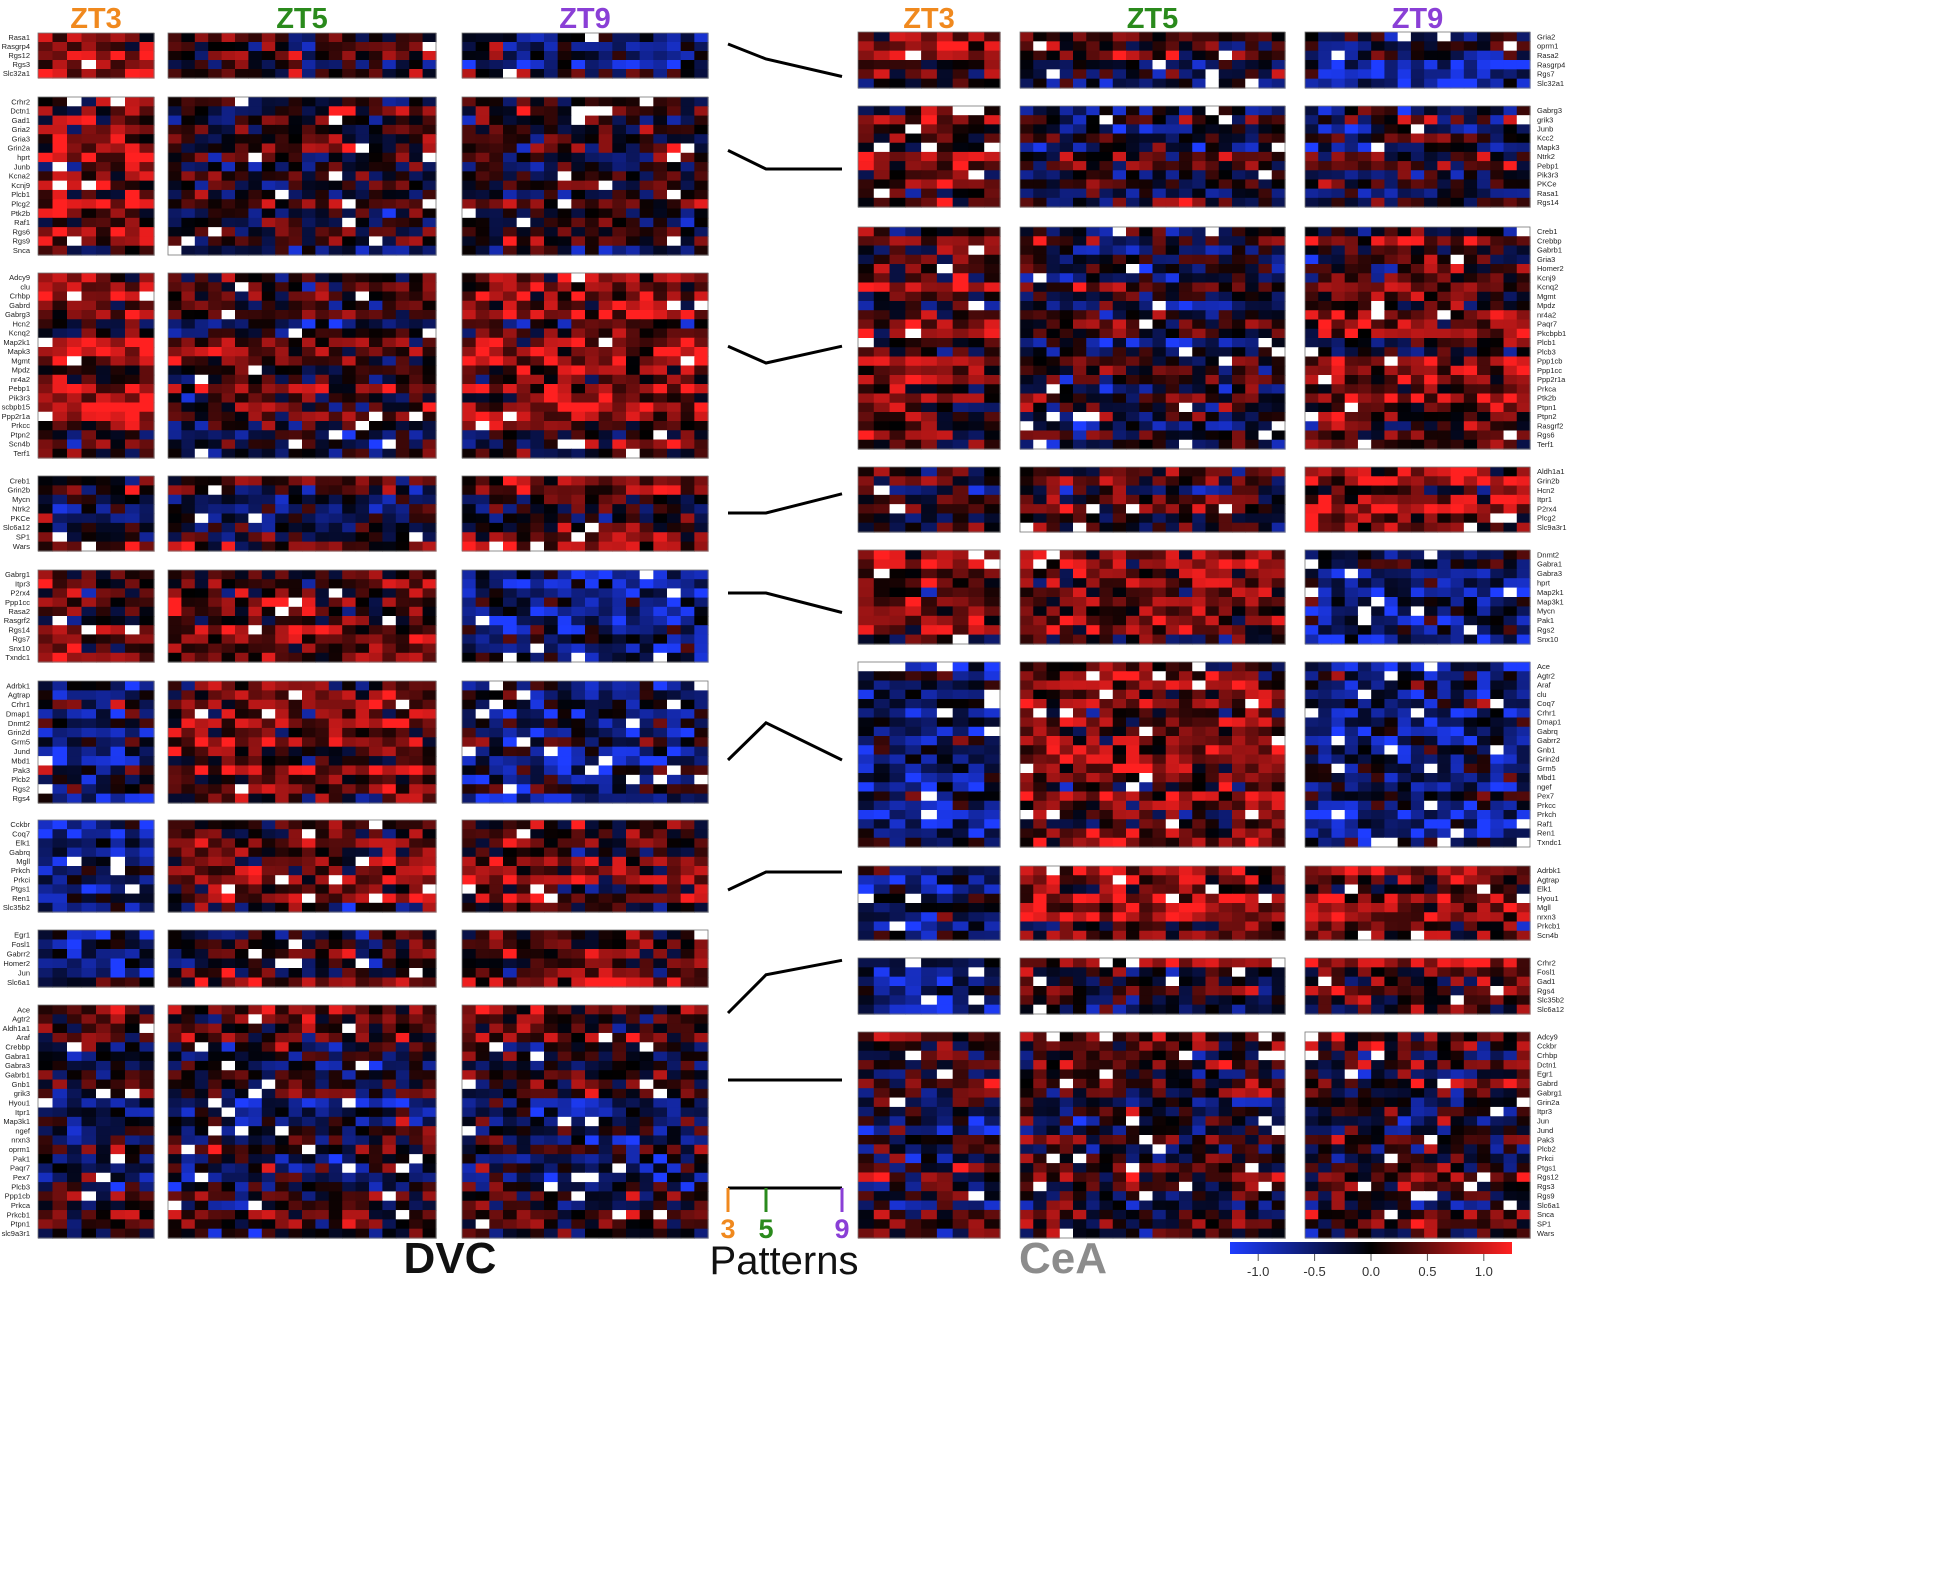 Image resolution: width=1950 pixels, height=1594 pixels. What do you see at coordinates (21, 370) in the screenshot?
I see `gene-label: Mpdz` at bounding box center [21, 370].